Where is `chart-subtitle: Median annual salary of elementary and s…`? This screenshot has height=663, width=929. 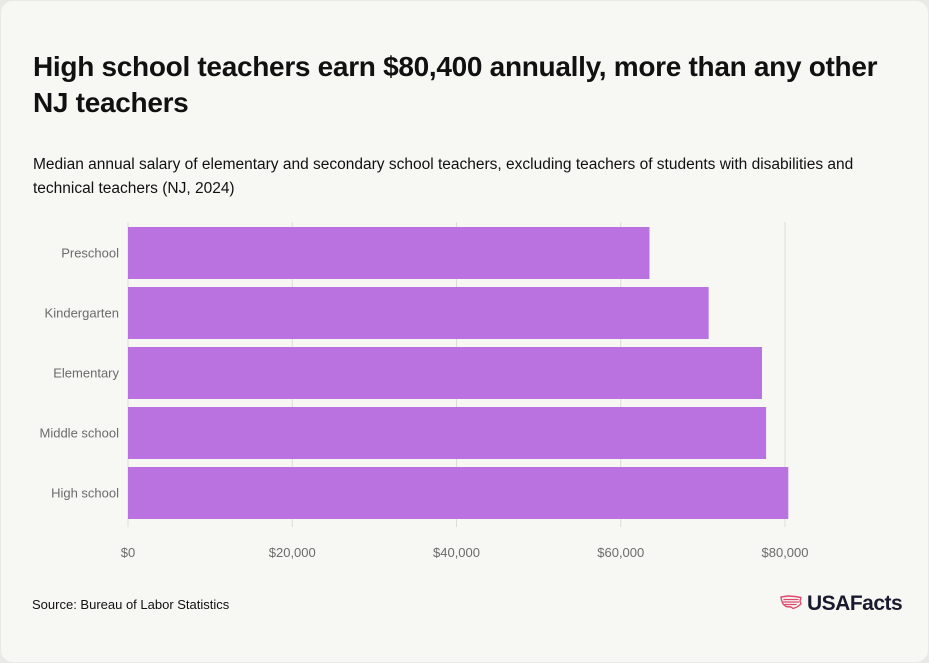
chart-subtitle: Median annual salary of elementary and s… is located at coordinates (443, 176).